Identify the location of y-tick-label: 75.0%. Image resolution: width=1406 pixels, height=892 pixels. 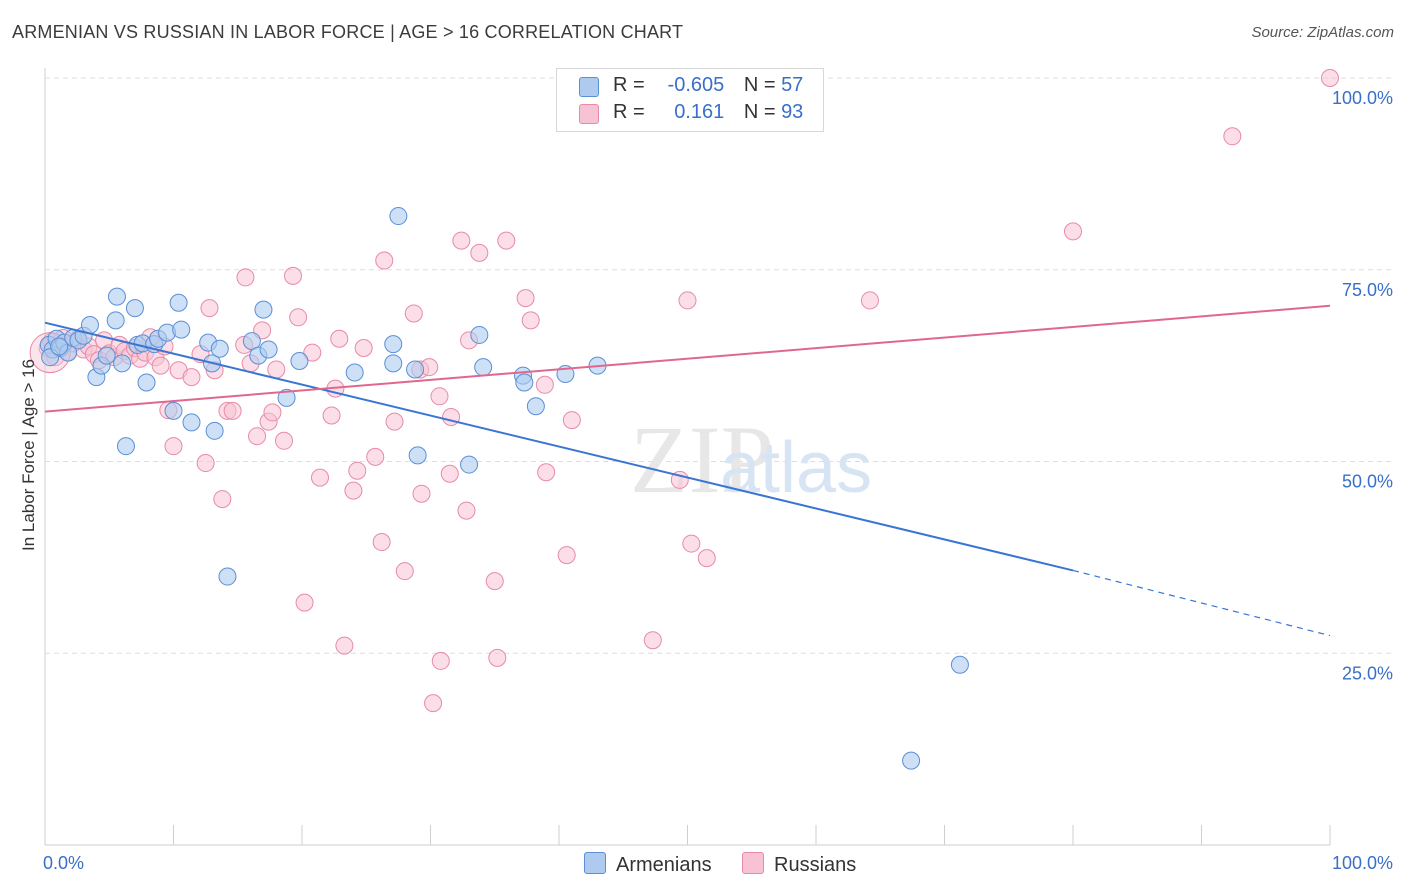
(1367, 290).